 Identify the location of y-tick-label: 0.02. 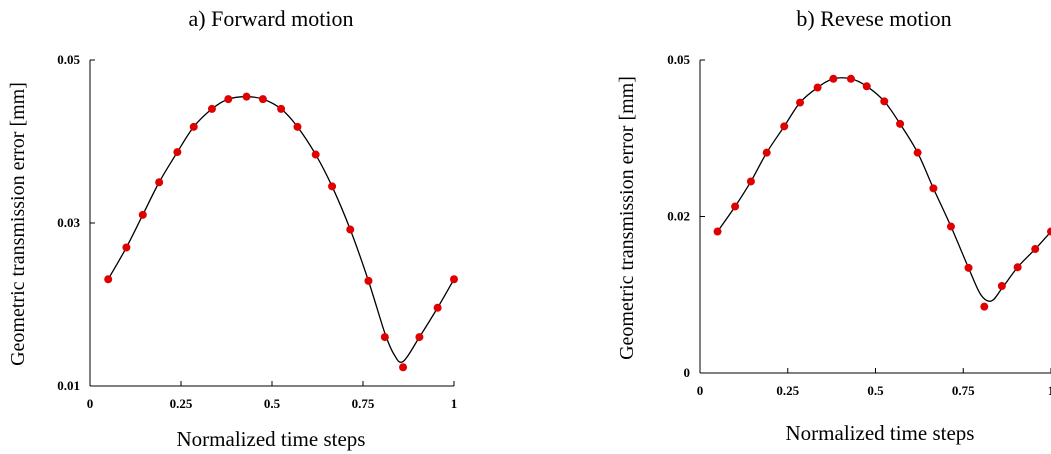
(678, 216).